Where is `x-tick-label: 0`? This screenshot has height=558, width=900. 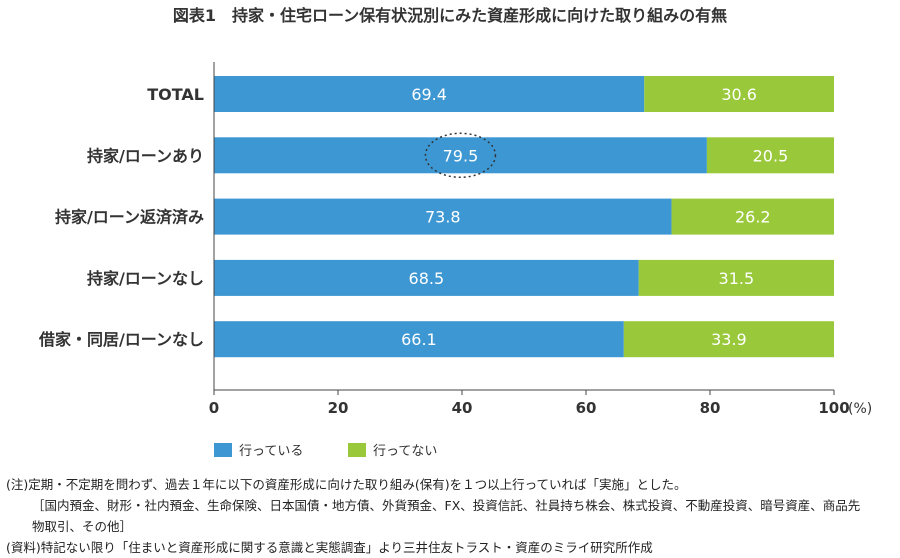 x-tick-label: 0 is located at coordinates (214, 408).